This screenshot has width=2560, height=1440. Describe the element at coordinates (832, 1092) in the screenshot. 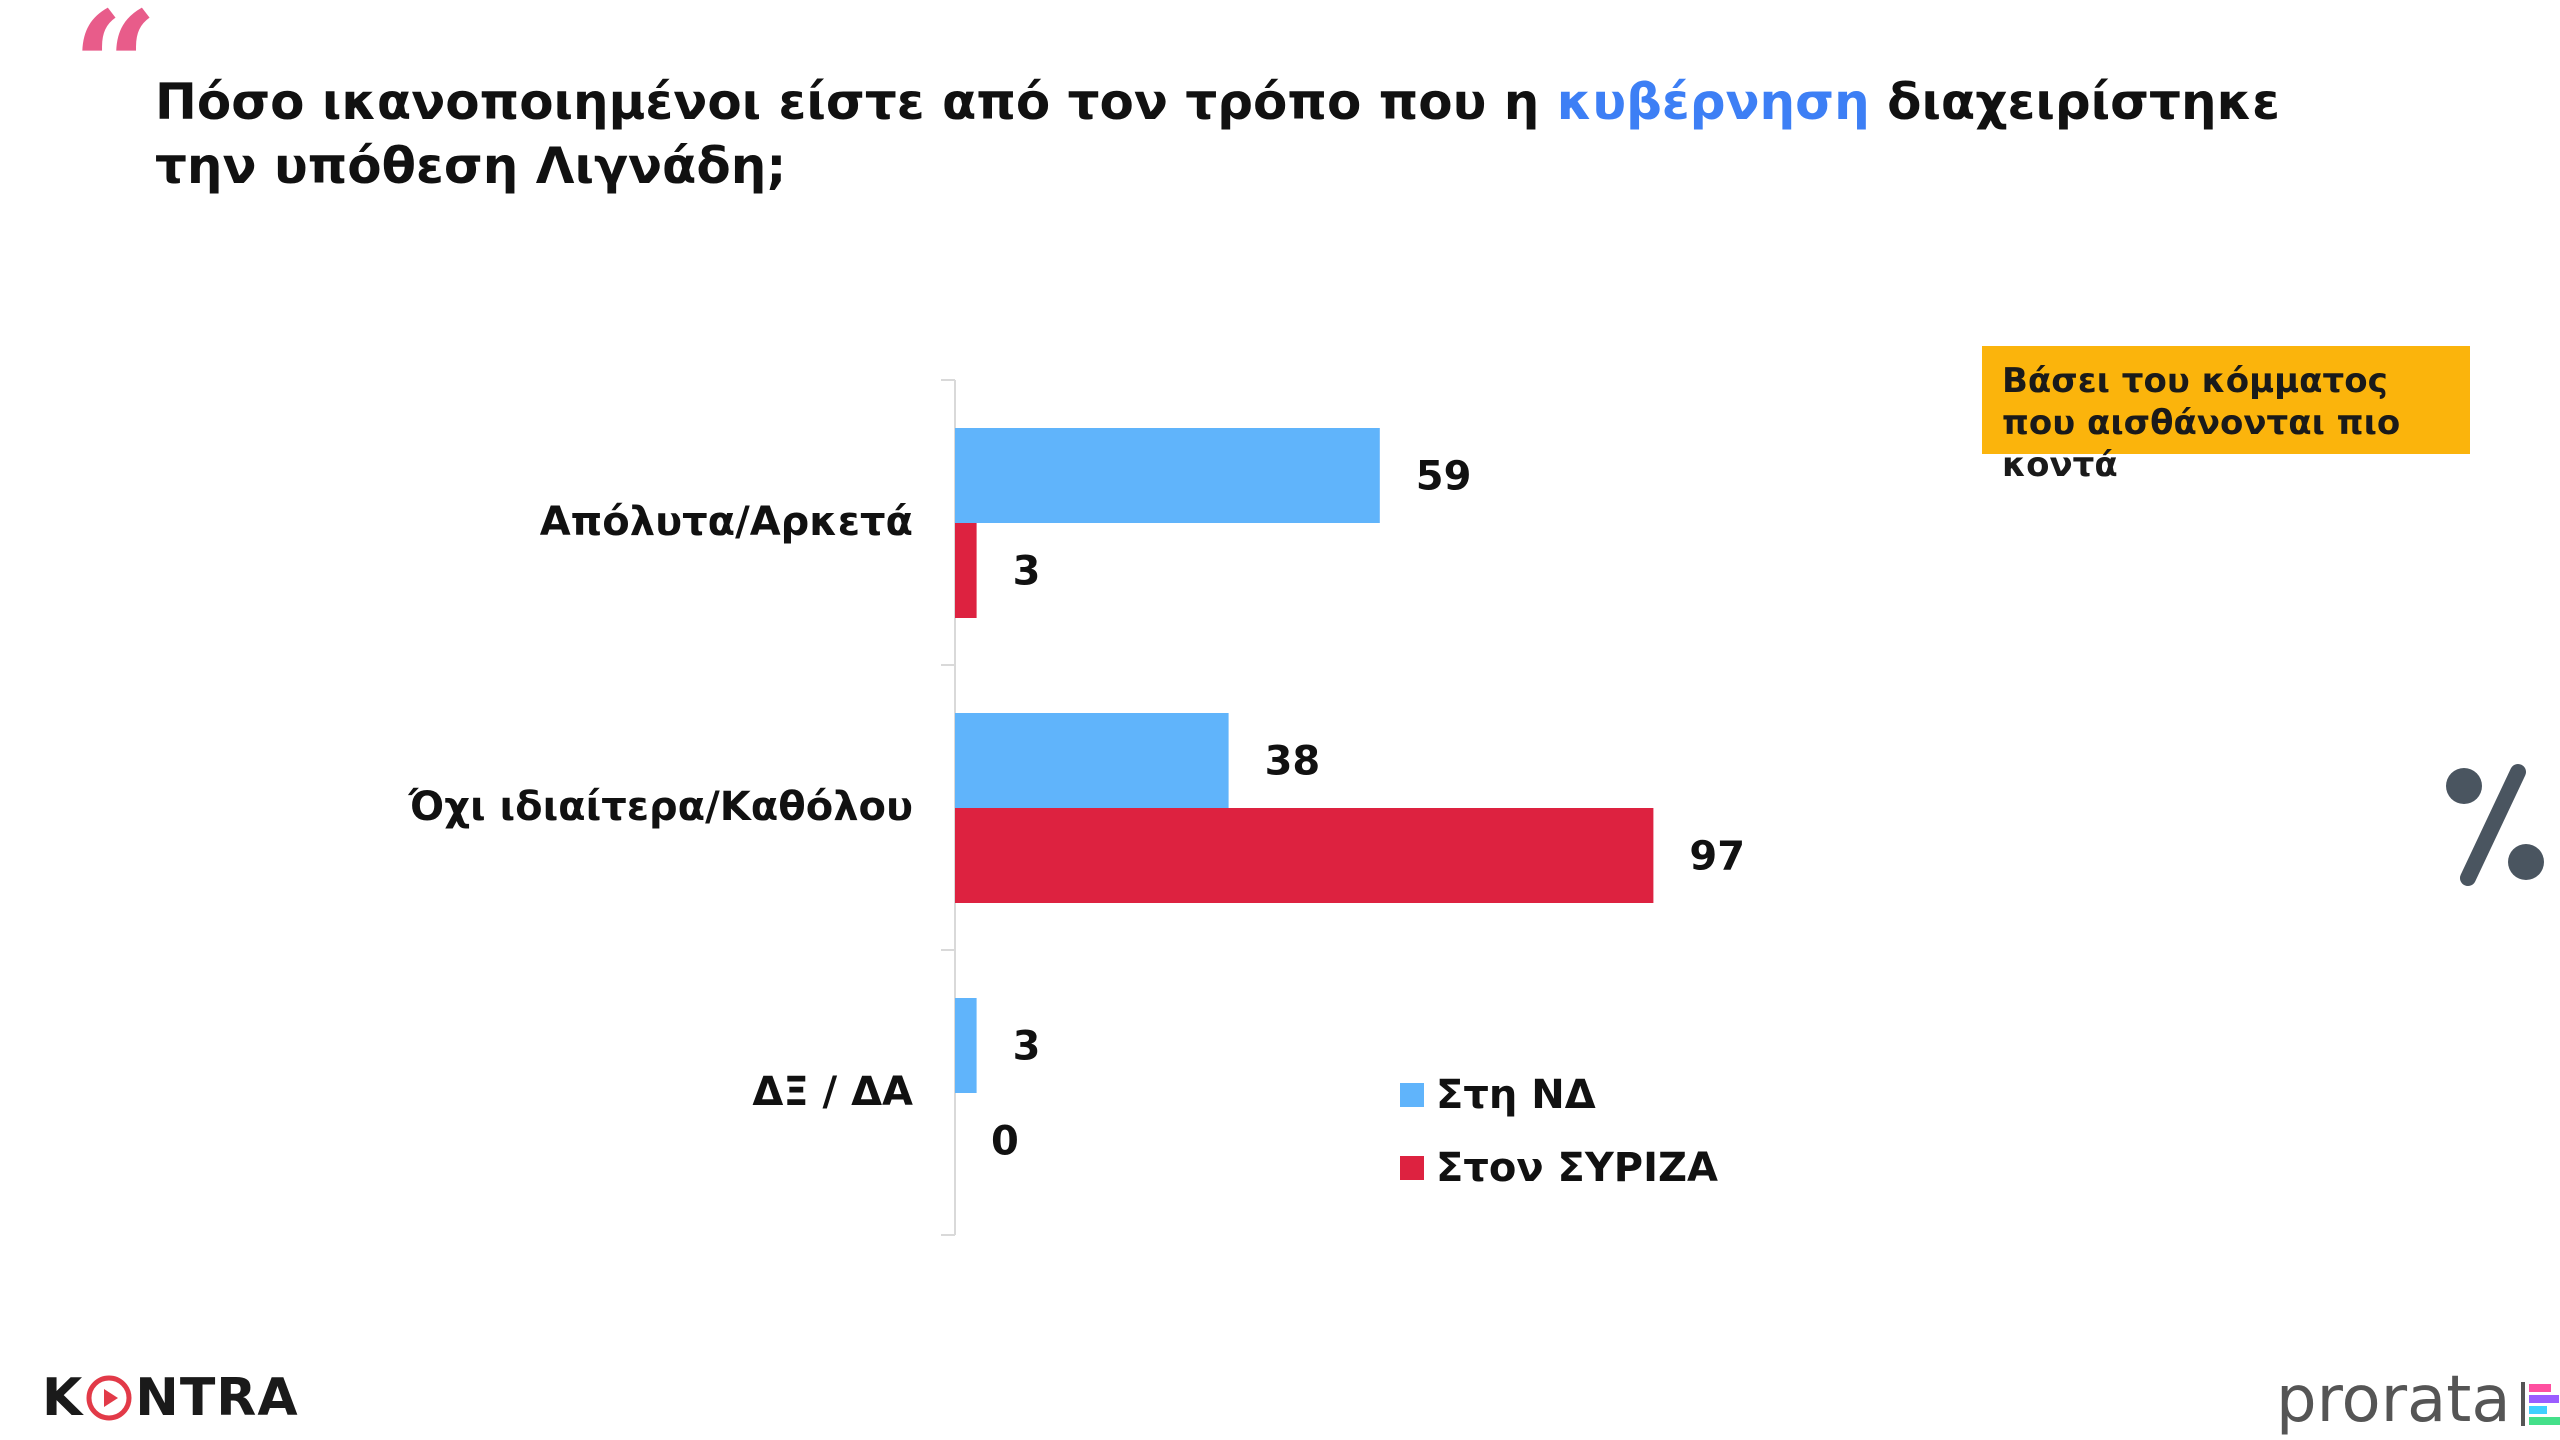

I see `category-label: ΔΞ / ΔΑ` at that location.